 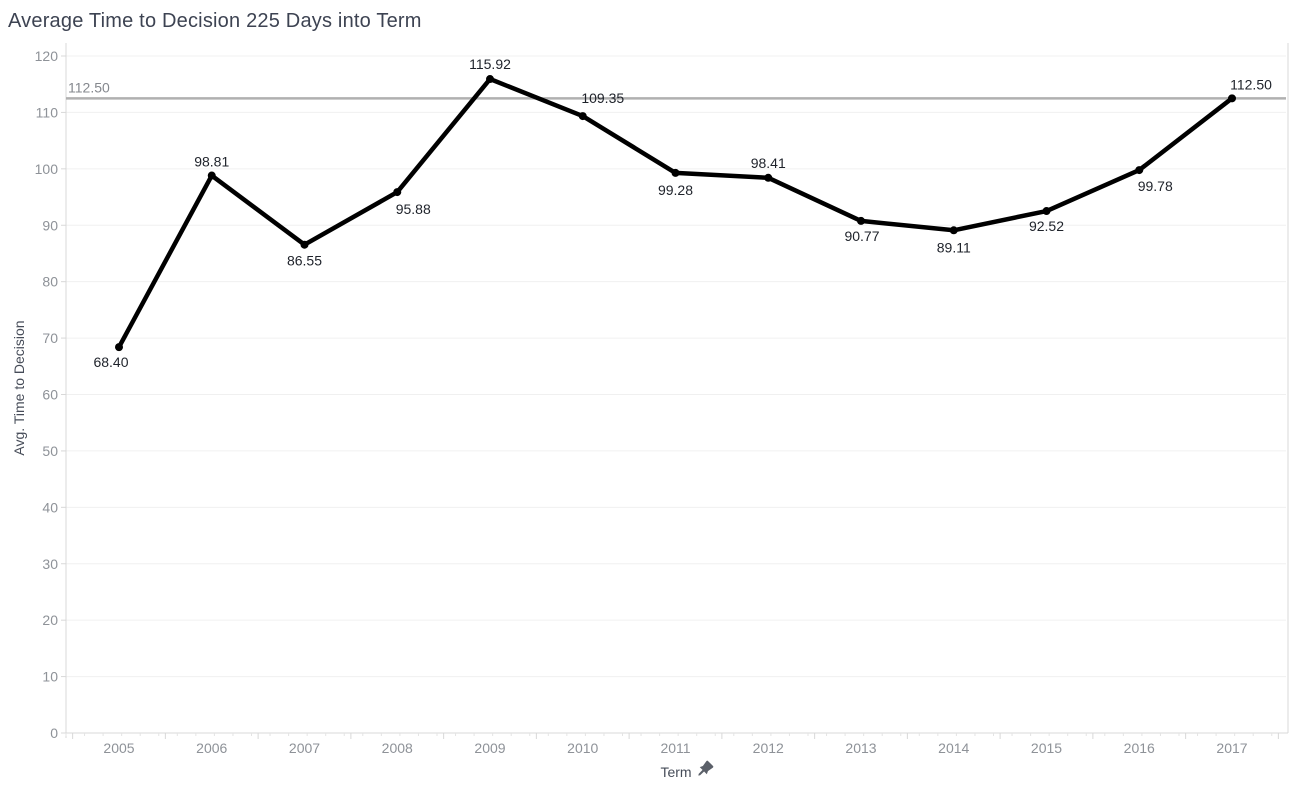 I want to click on axis-pin-icon, so click(x=704, y=769).